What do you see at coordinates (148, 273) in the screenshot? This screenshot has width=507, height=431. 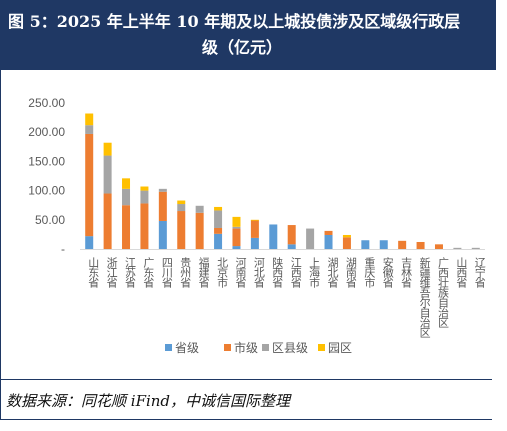 I see `x-tick-label: 广东省` at bounding box center [148, 273].